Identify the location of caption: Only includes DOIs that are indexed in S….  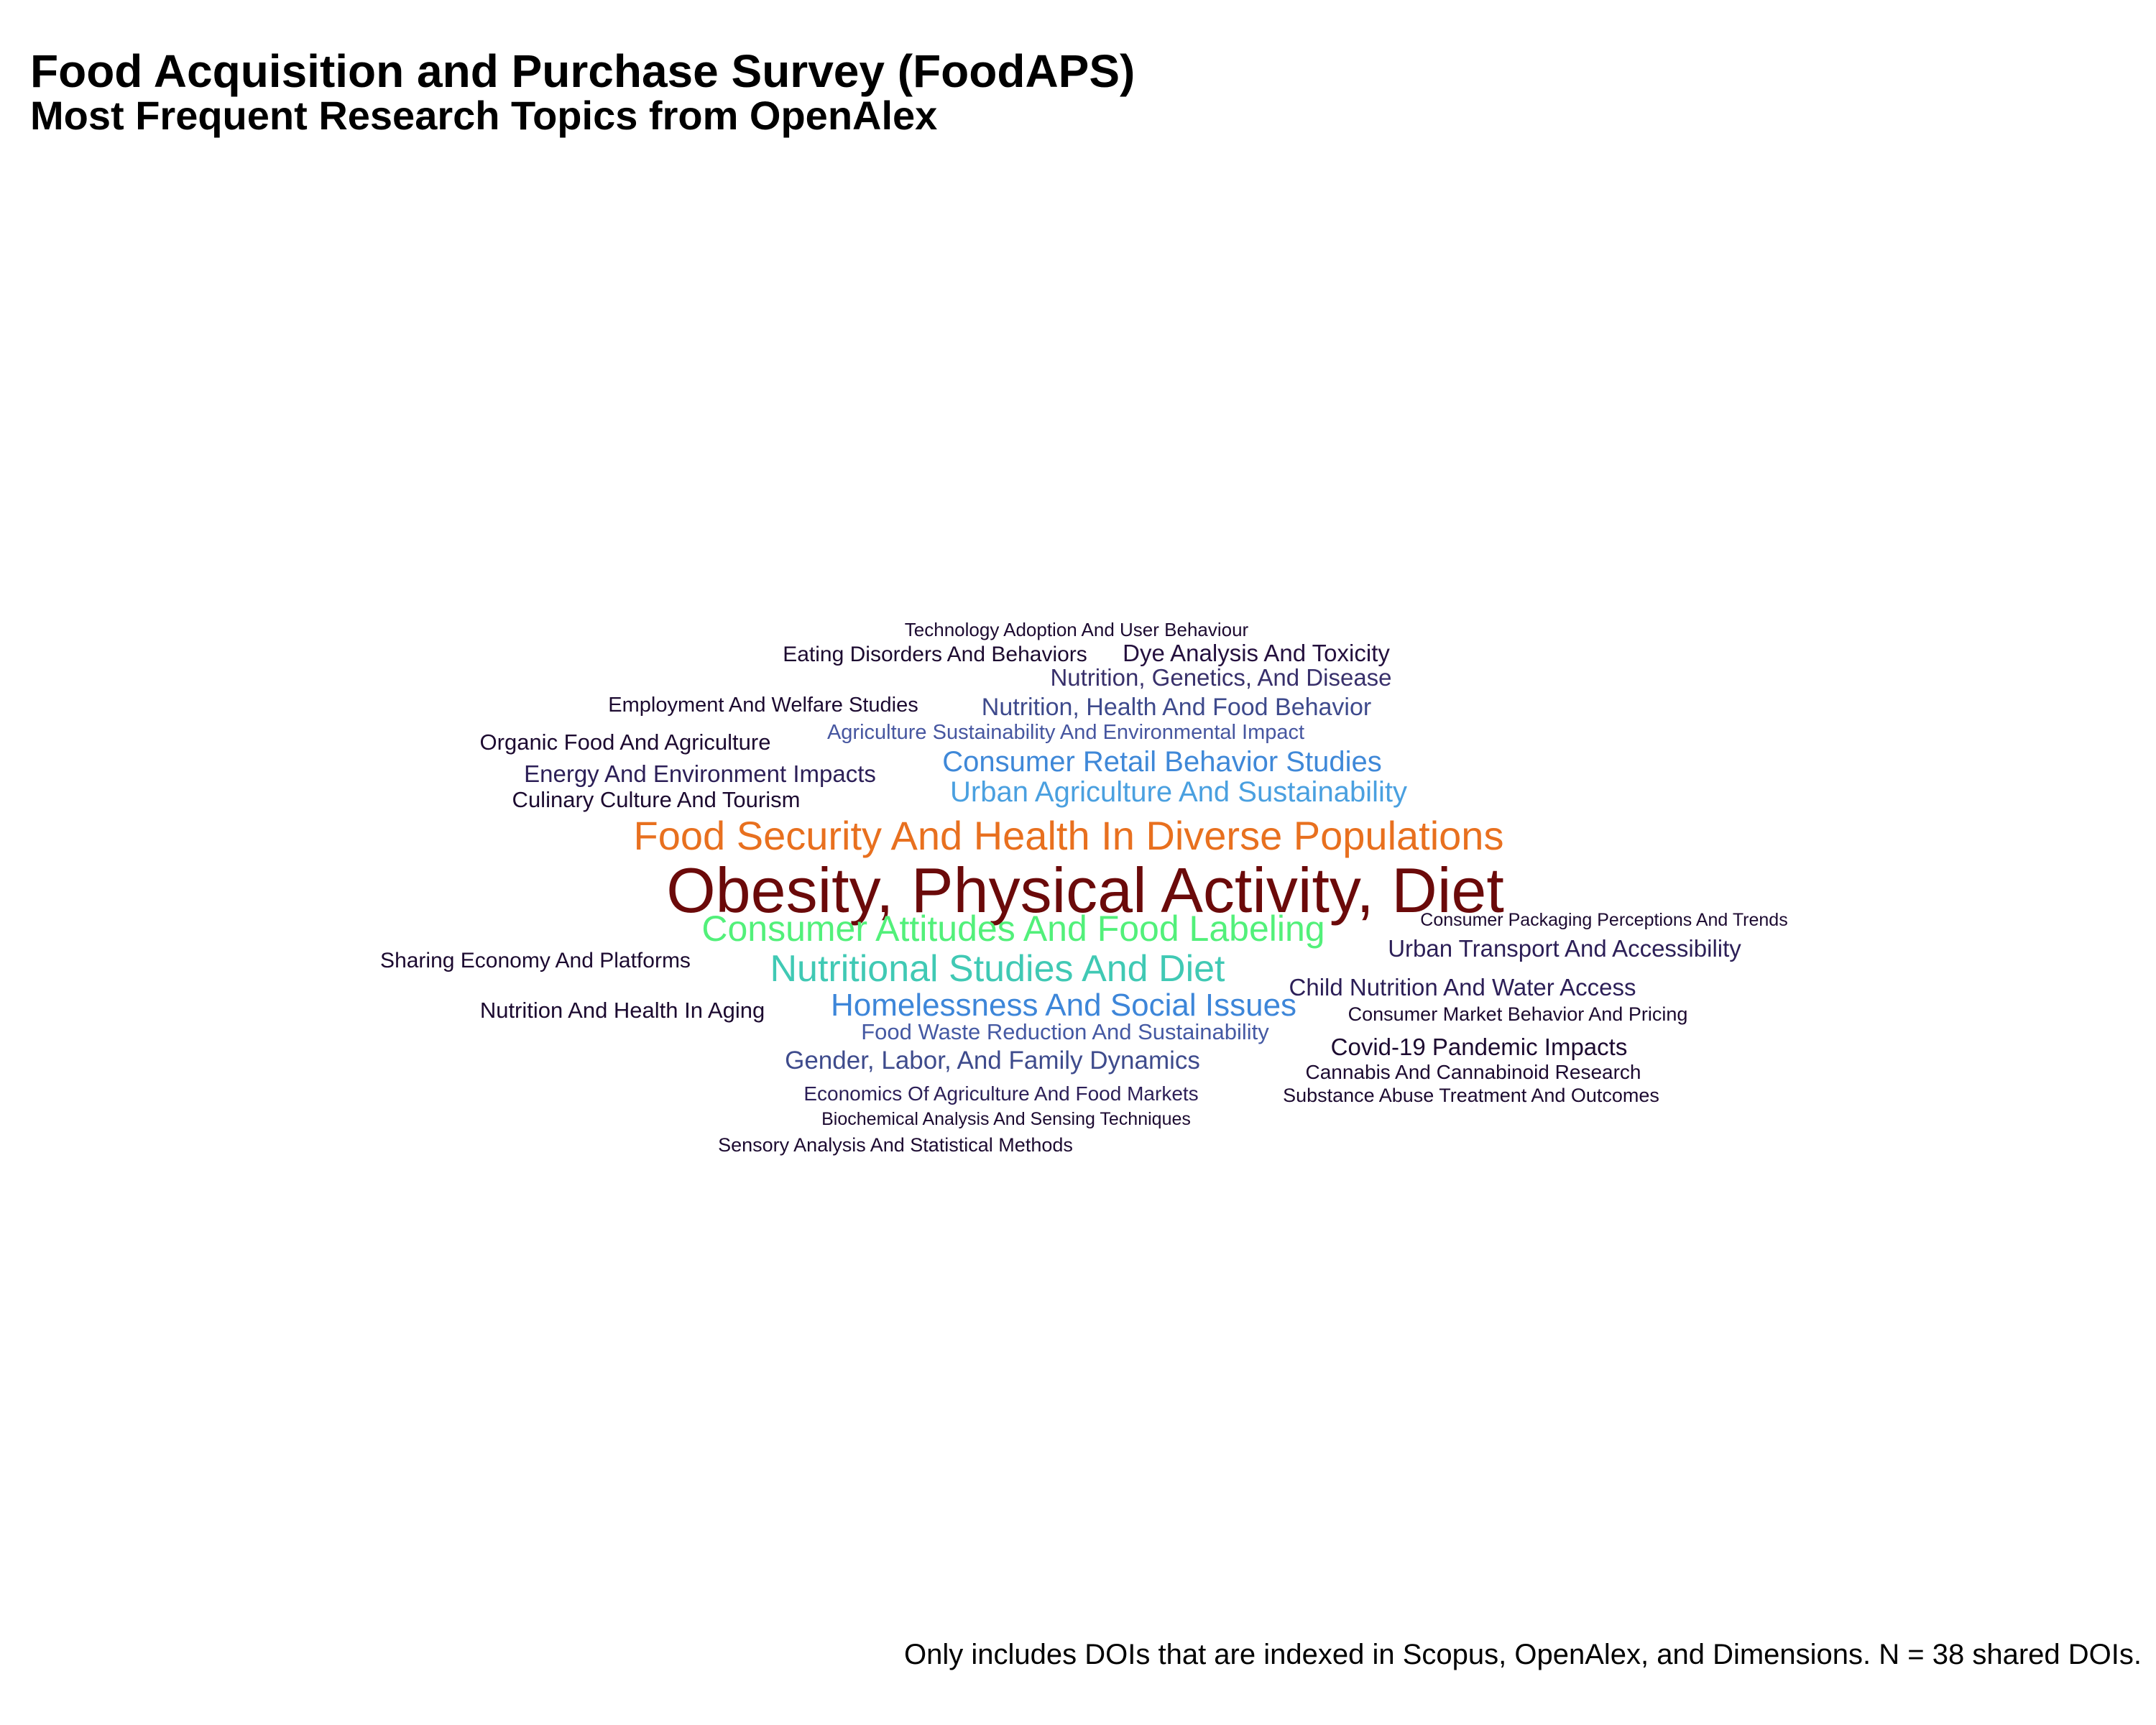
(1523, 1654).